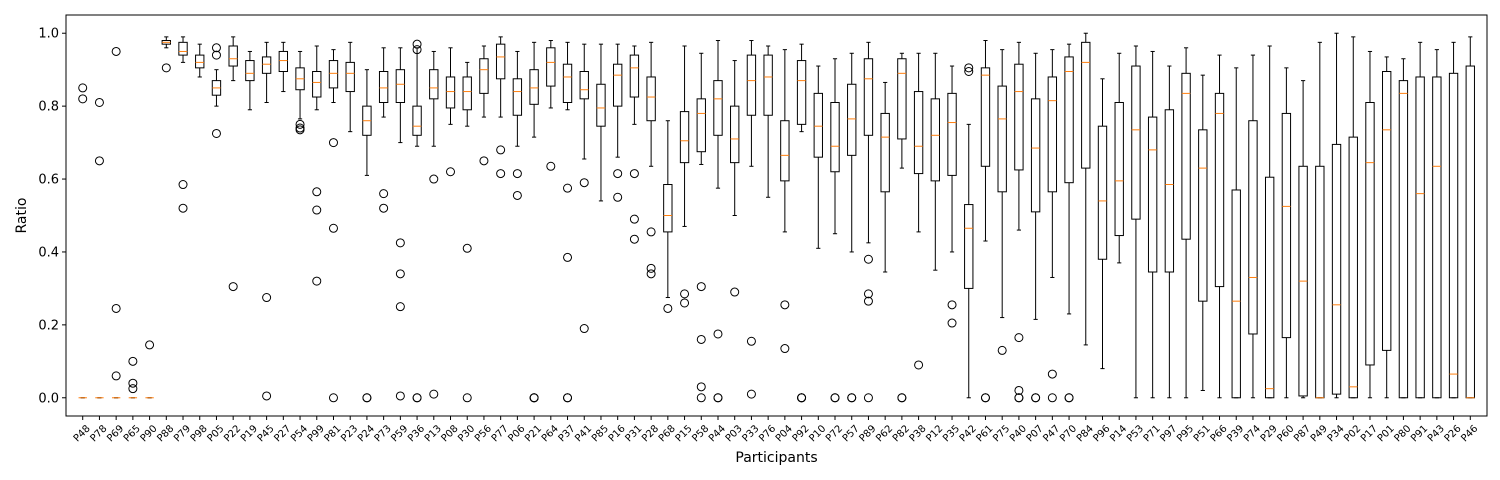  Describe the element at coordinates (902, 227) in the screenshot. I see `box-group-p82` at that location.